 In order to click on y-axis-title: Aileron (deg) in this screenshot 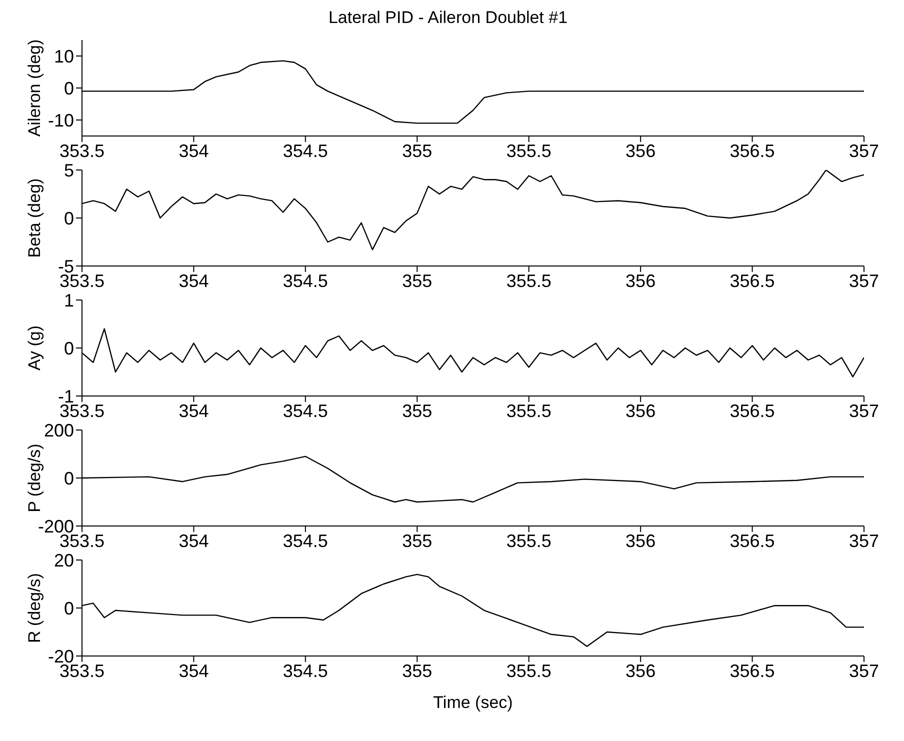, I will do `click(34, 88)`.